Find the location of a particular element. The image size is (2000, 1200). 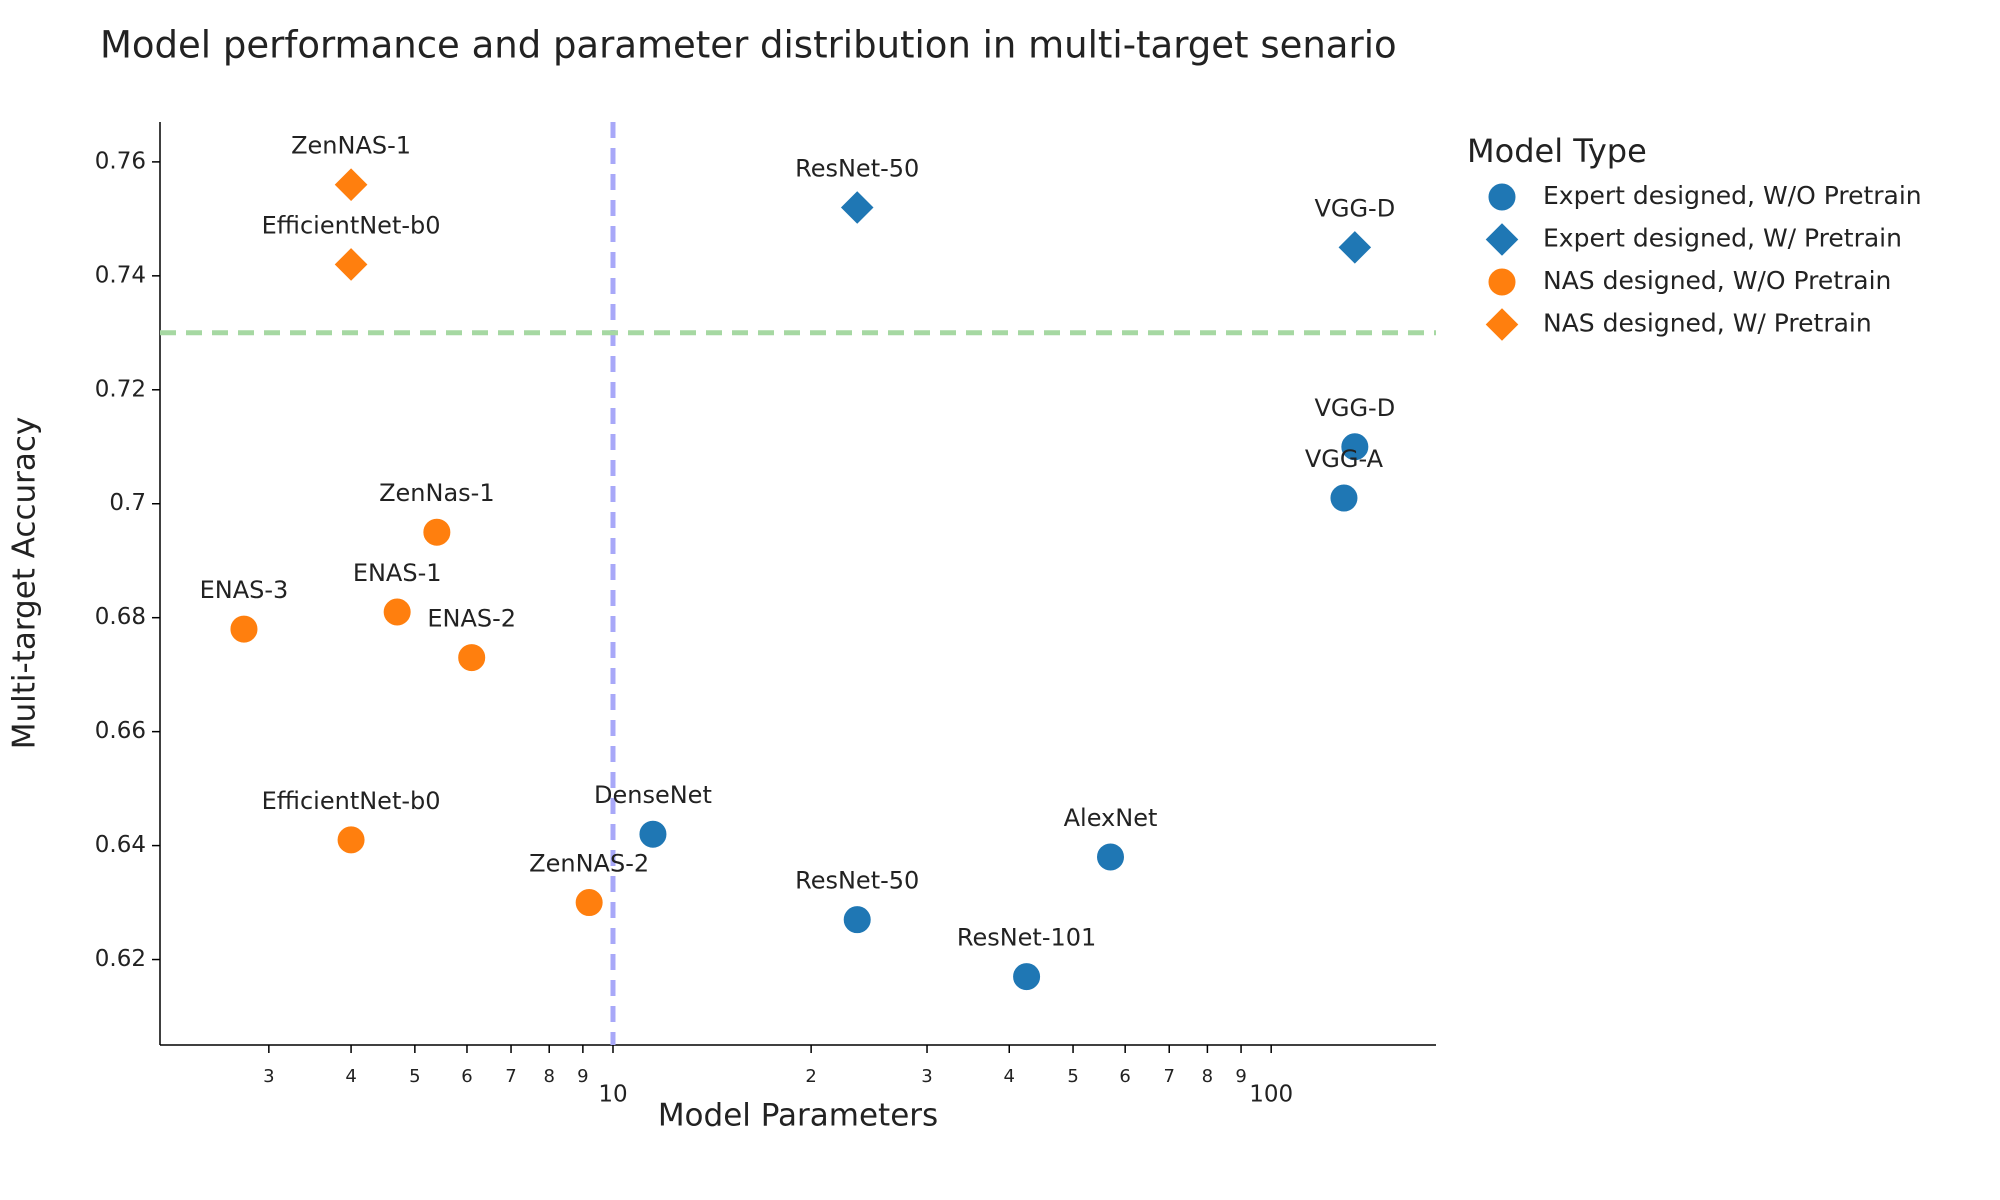

x-tick-label: 2 is located at coordinates (810, 1076).